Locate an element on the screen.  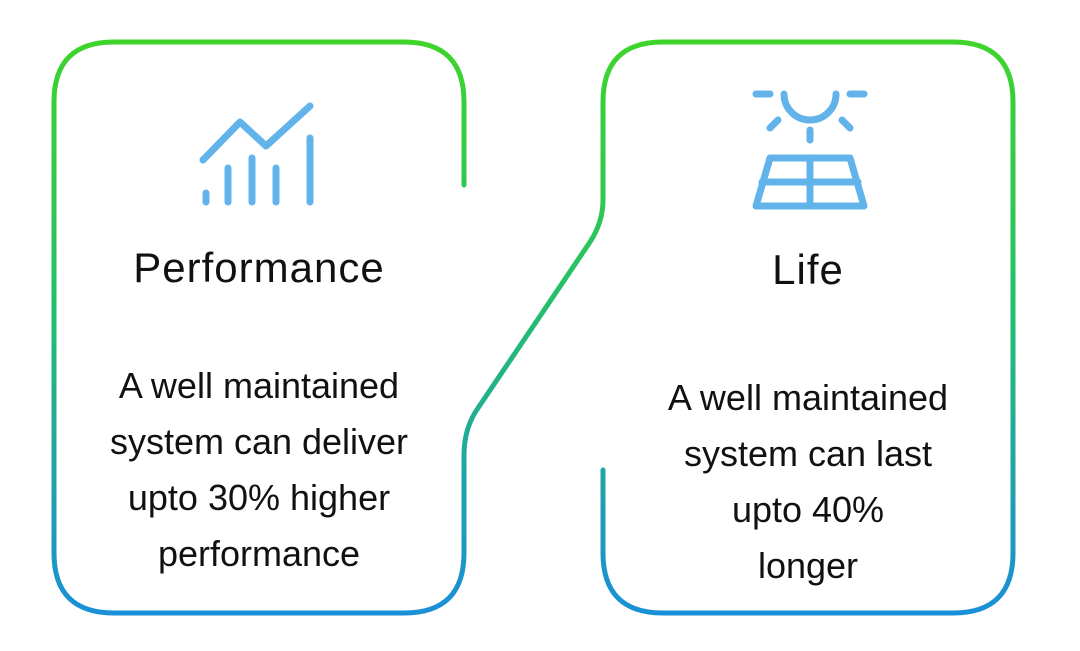
life-line-1: A well maintained is located at coordinates (808, 397).